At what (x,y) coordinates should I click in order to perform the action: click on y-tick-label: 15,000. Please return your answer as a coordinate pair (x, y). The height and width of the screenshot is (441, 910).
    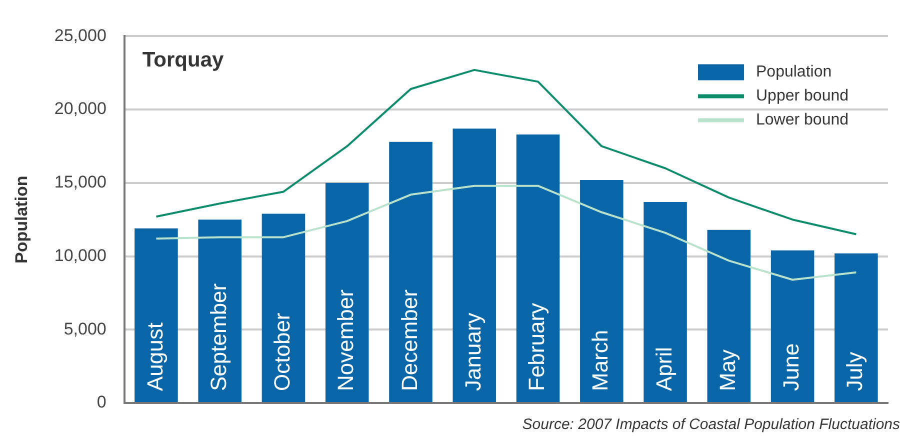
    Looking at the image, I should click on (80, 182).